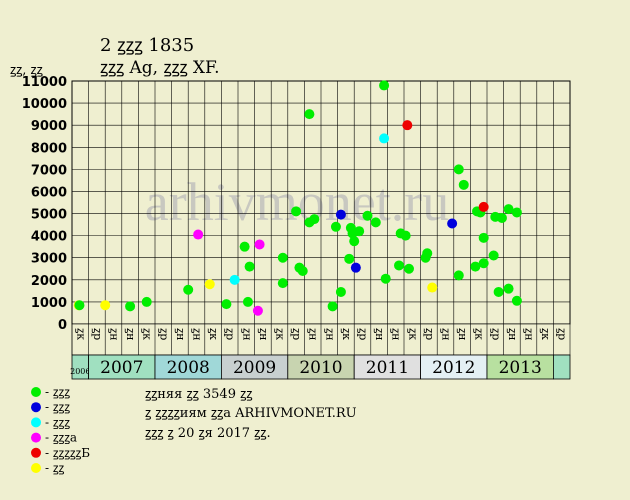  What do you see at coordinates (121, 368) in the screenshot?
I see `year-label: 2007` at bounding box center [121, 368].